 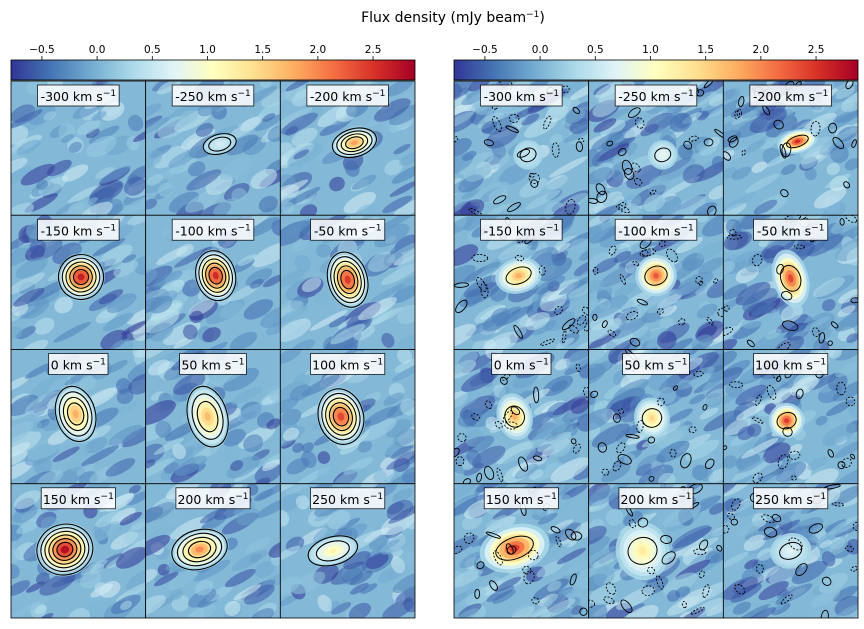 I want to click on channel-panel: -300 km s−1, so click(x=521, y=148).